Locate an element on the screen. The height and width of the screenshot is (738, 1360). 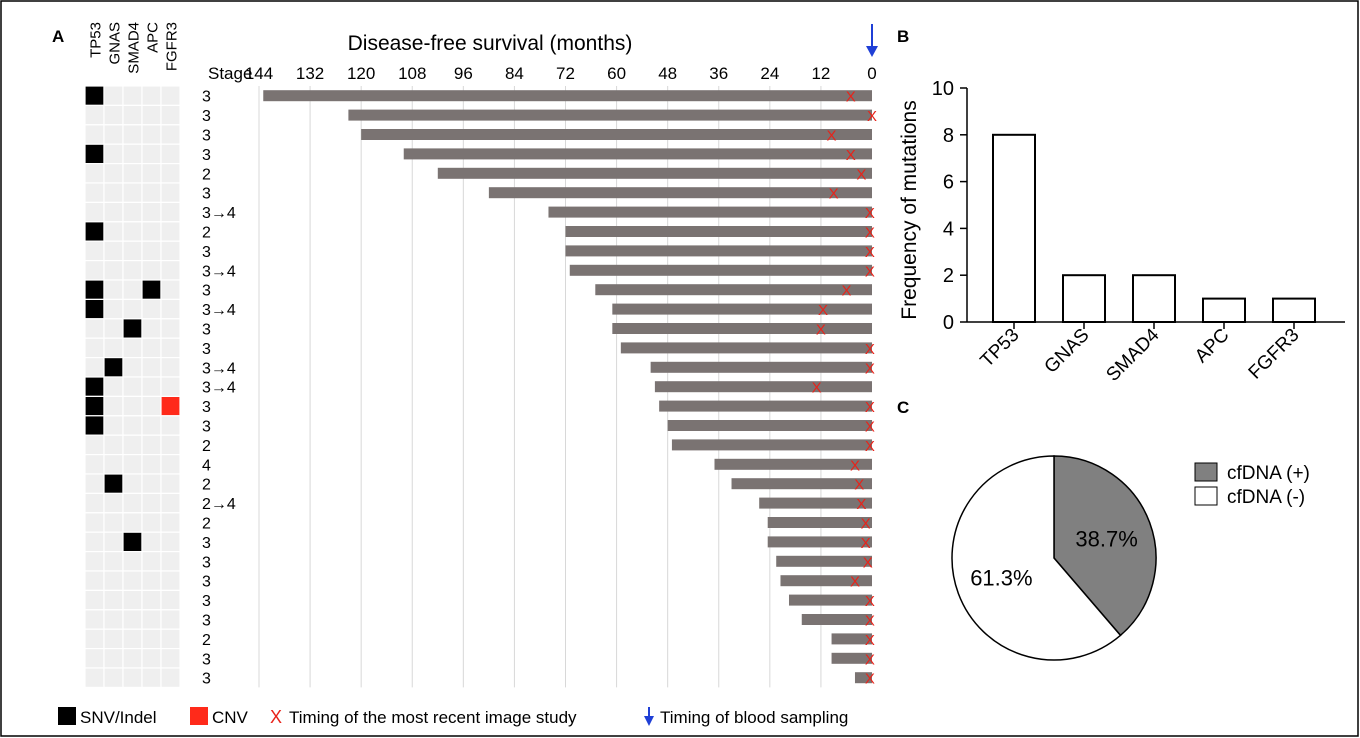
frequency-bar-tp53 is located at coordinates (1014, 228).